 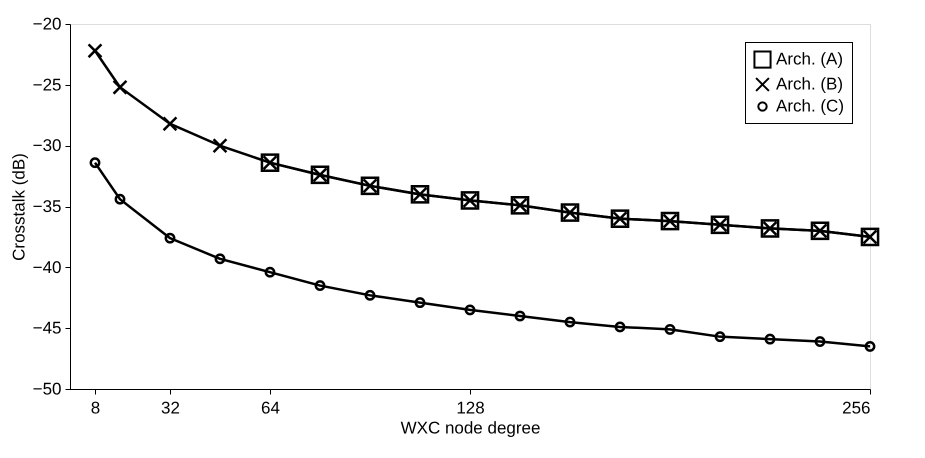 I want to click on y-tick-label: −35, so click(x=47, y=206).